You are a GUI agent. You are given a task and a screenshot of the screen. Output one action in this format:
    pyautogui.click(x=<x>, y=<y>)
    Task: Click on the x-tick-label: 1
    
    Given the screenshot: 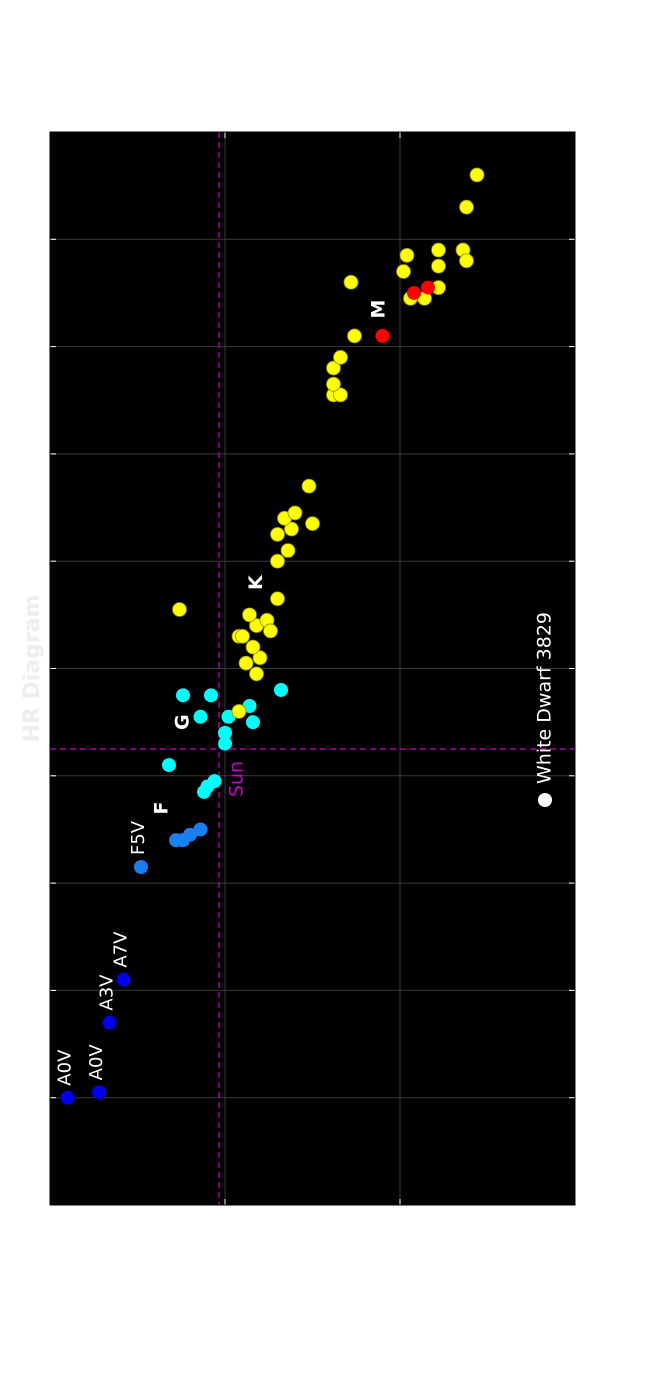 What is the action you would take?
    pyautogui.click(x=39, y=561)
    